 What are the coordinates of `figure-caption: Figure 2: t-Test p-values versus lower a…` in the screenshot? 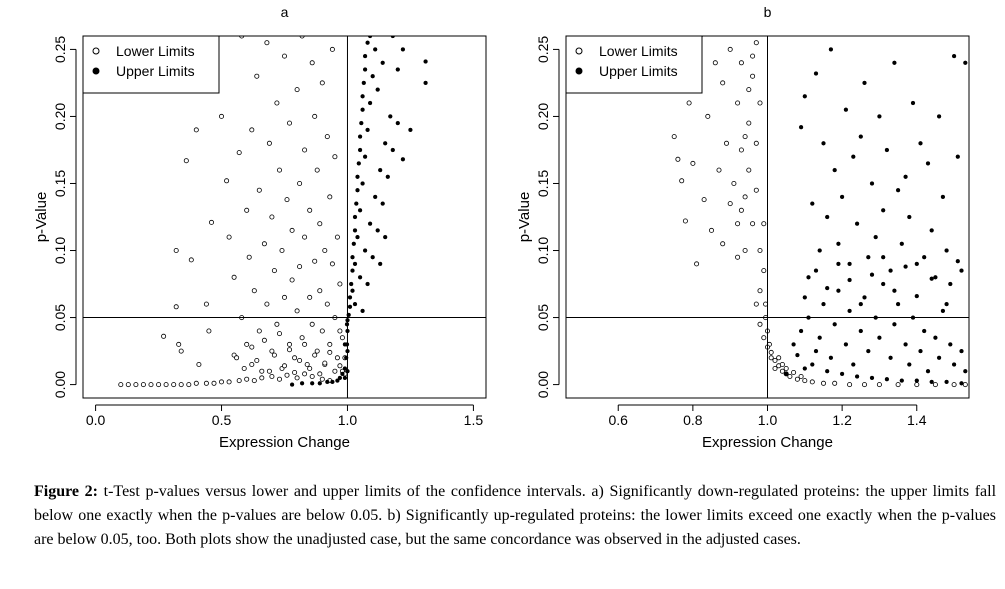 It's located at (515, 516).